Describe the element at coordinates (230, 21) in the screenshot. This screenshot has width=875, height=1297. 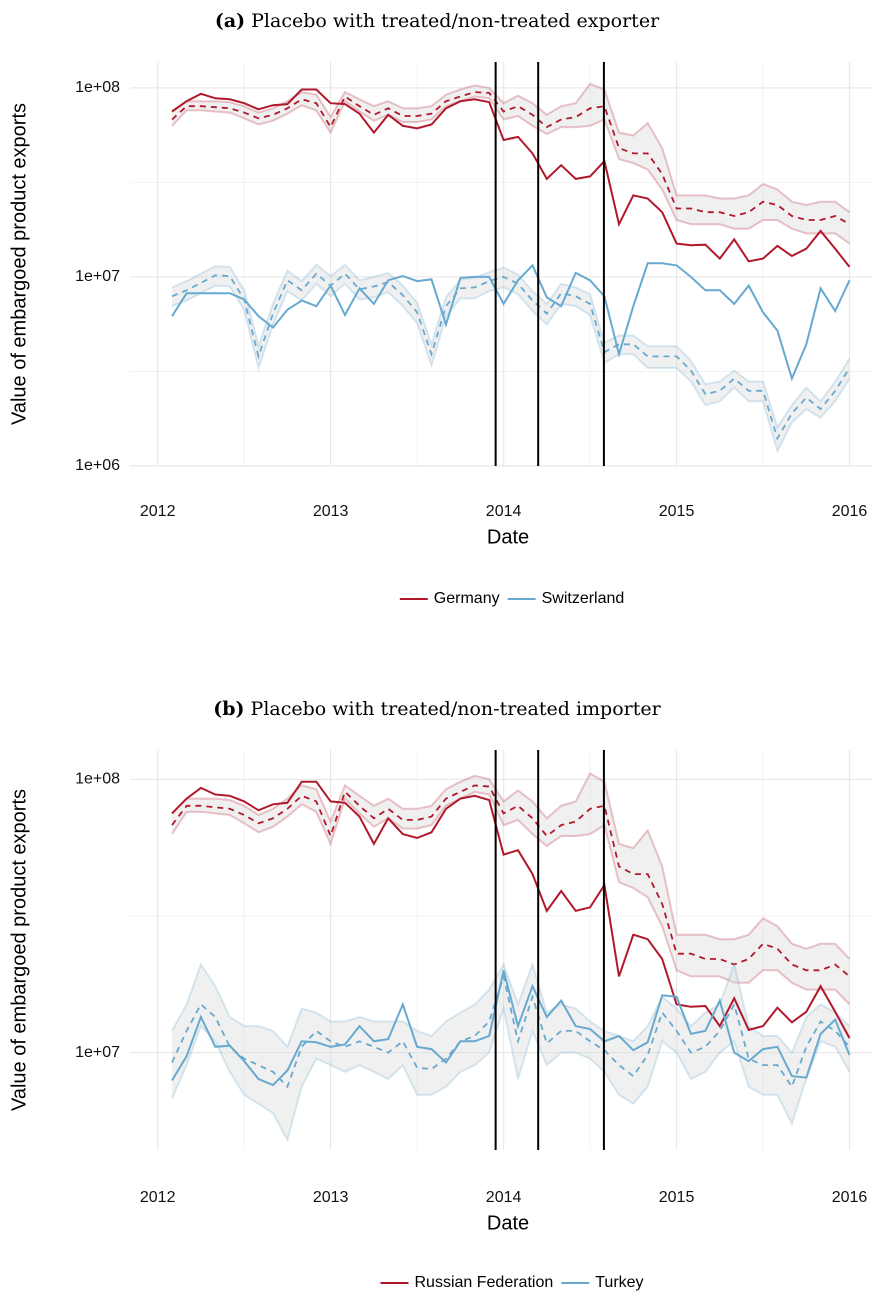
I see `panel-label: (a)` at that location.